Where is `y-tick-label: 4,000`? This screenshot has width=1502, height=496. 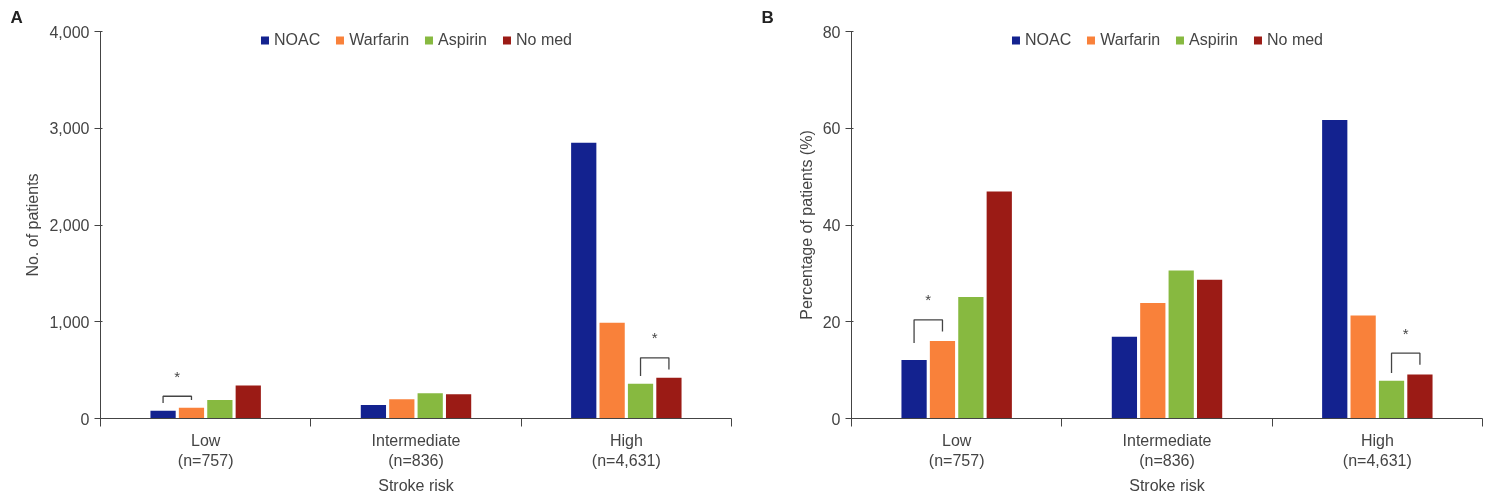 y-tick-label: 4,000 is located at coordinates (69, 32).